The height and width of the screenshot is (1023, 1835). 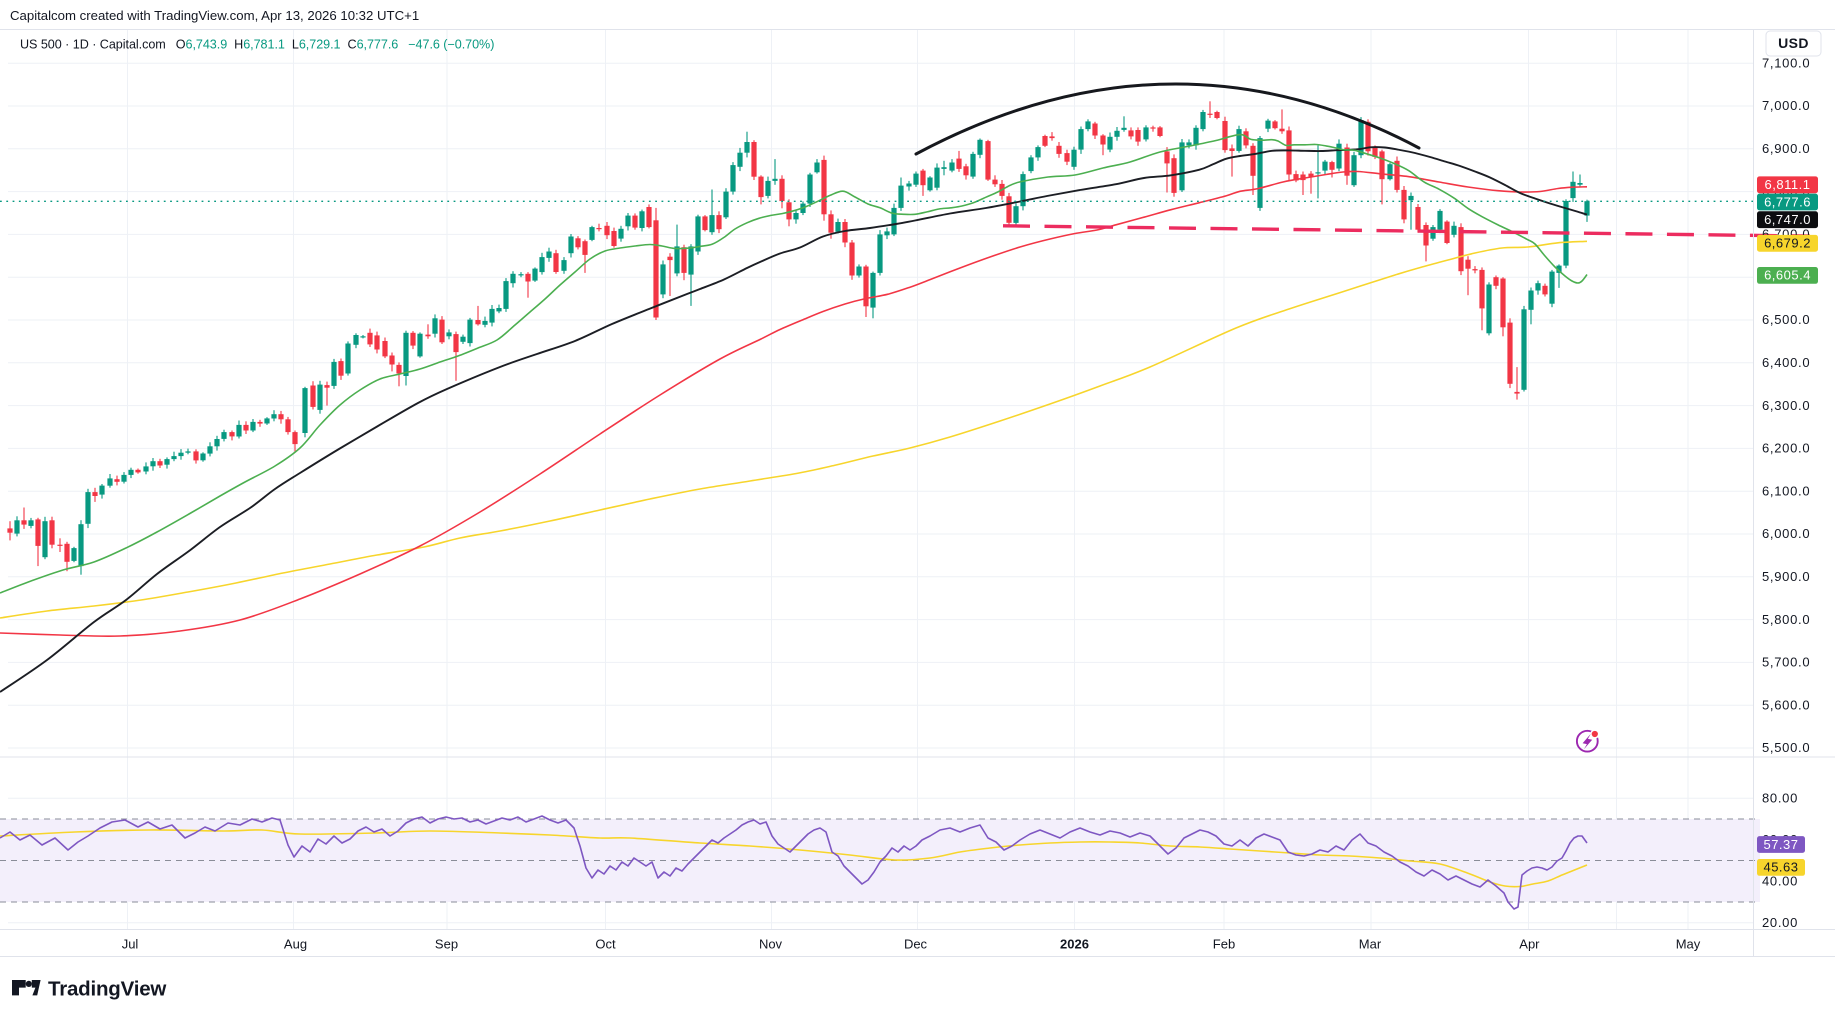 What do you see at coordinates (1786, 662) in the screenshot?
I see `svg-text: 5,700.0` at bounding box center [1786, 662].